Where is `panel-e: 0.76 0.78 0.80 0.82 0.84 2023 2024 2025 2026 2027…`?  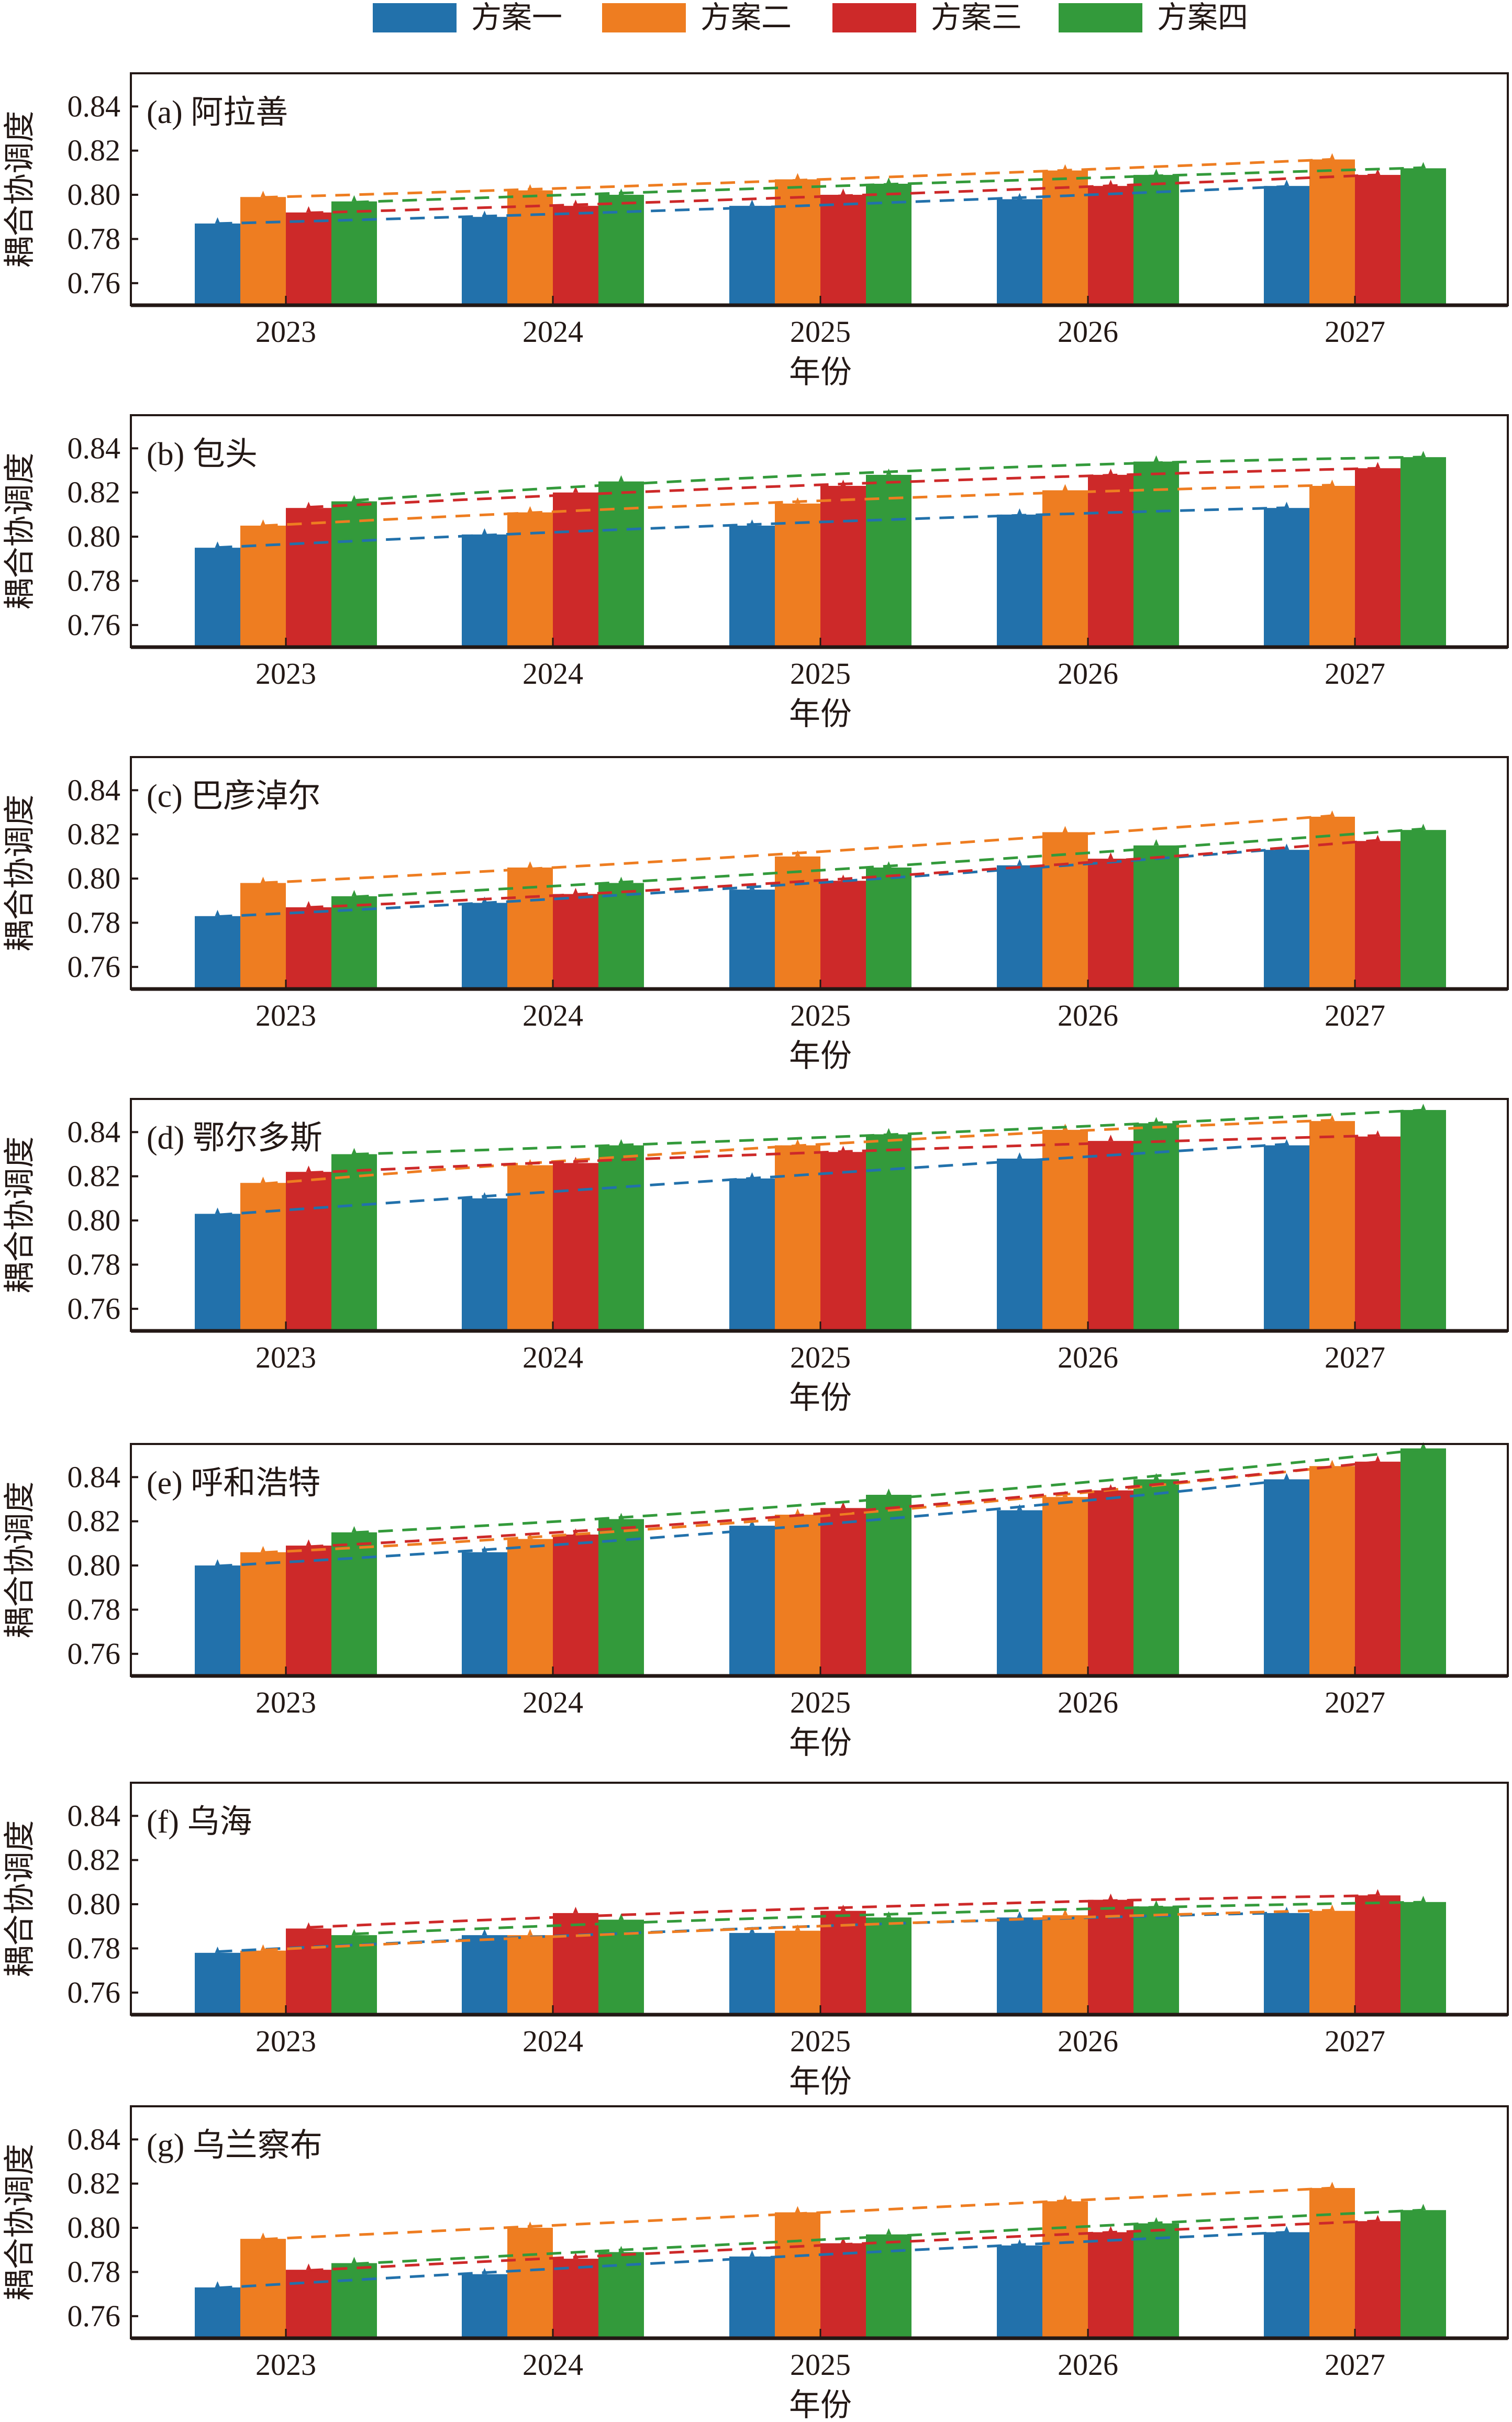 panel-e: 0.76 0.78 0.80 0.82 0.84 2023 2024 2025 2026 2027… is located at coordinates (756, 1601).